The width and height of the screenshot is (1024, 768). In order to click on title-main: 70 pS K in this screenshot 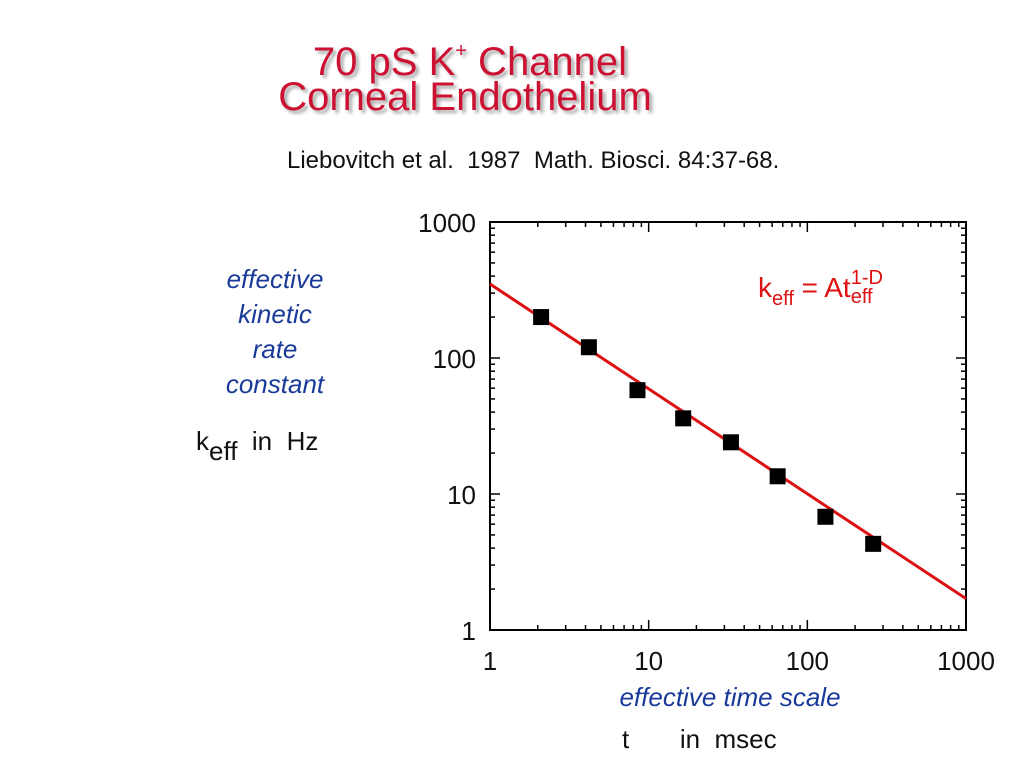, I will do `click(384, 62)`.